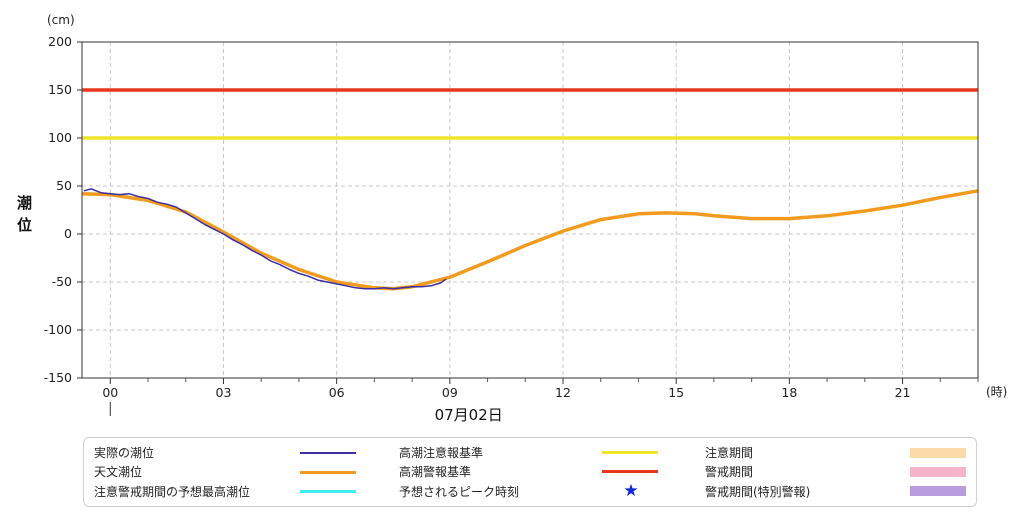  What do you see at coordinates (938, 472) in the screenshot?
I see `legend-swatch-warning-period` at bounding box center [938, 472].